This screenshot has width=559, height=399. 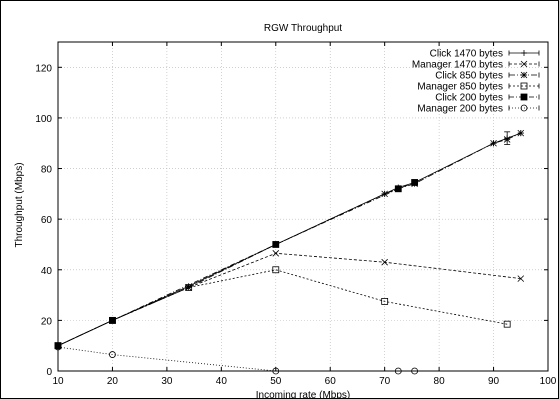 I want to click on x-axis-label: Incoming rate (Mbps), so click(x=303, y=394).